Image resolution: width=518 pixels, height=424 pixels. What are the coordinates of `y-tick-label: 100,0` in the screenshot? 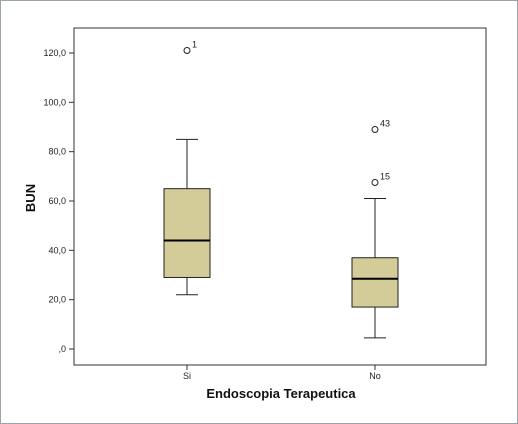 It's located at (54, 102).